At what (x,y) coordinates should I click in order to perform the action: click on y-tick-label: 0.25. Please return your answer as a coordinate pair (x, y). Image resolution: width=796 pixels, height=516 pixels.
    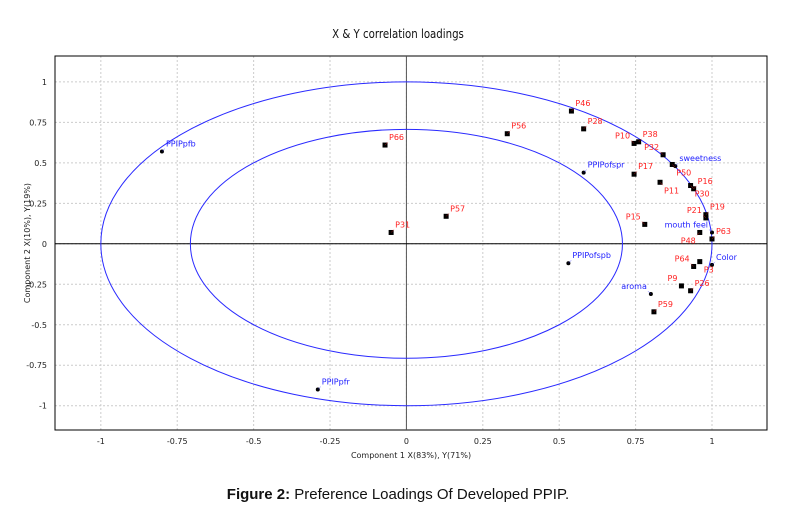
    Looking at the image, I should click on (38, 203).